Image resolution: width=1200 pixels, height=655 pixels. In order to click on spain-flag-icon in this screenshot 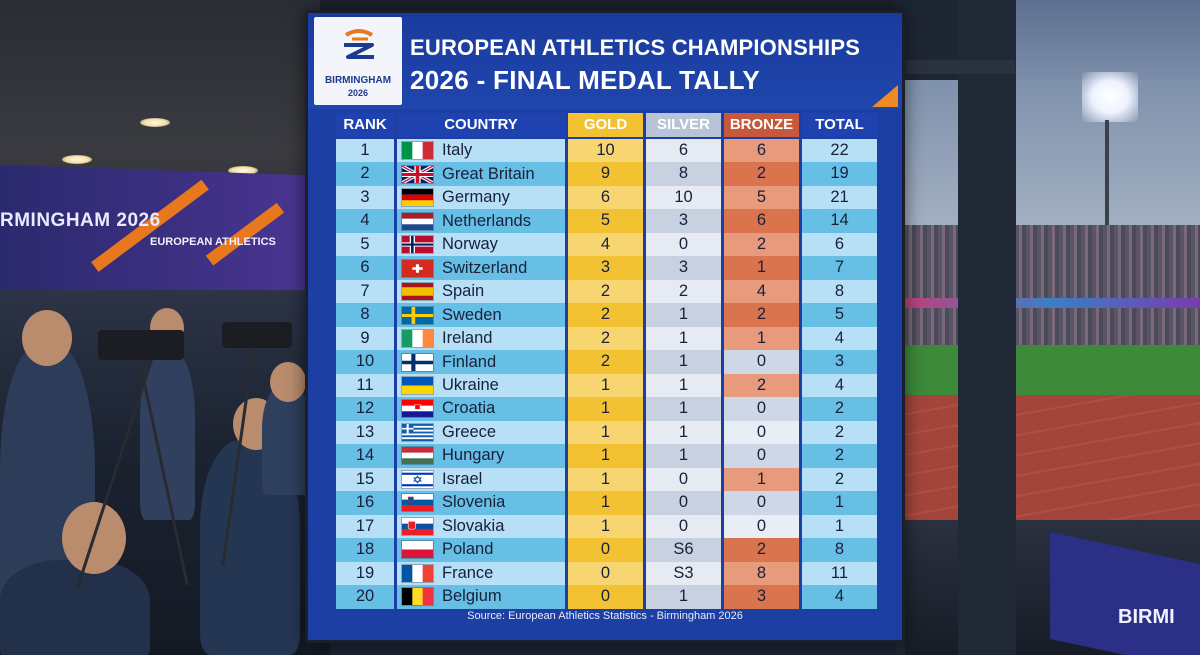, I will do `click(417, 292)`.